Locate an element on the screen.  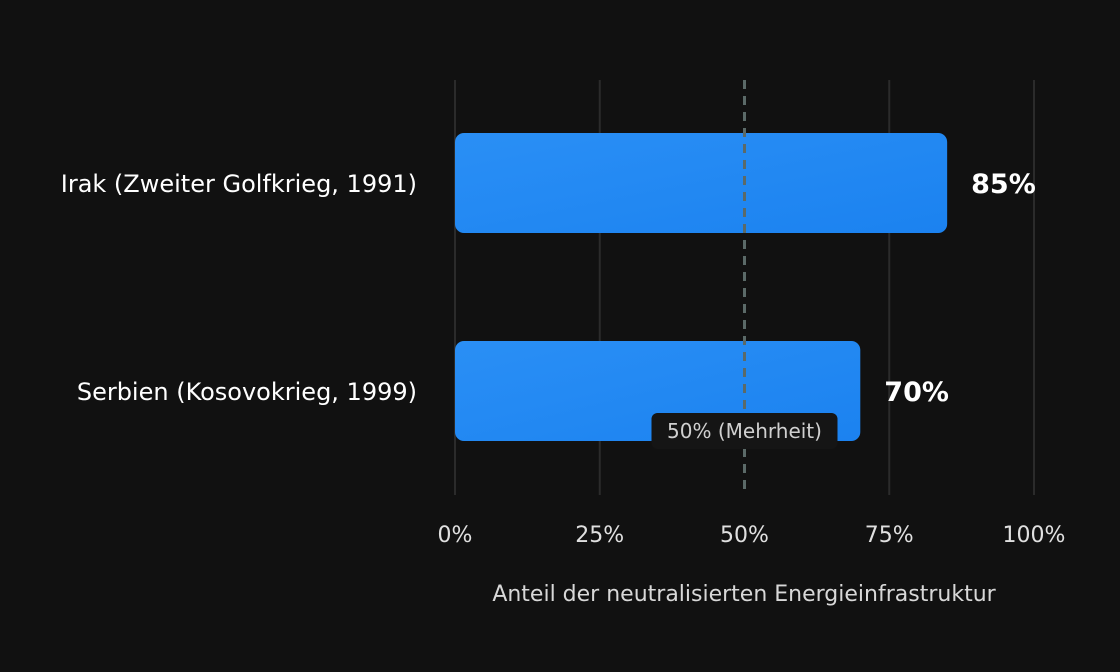
value-label: 85% is located at coordinates (1003, 184).